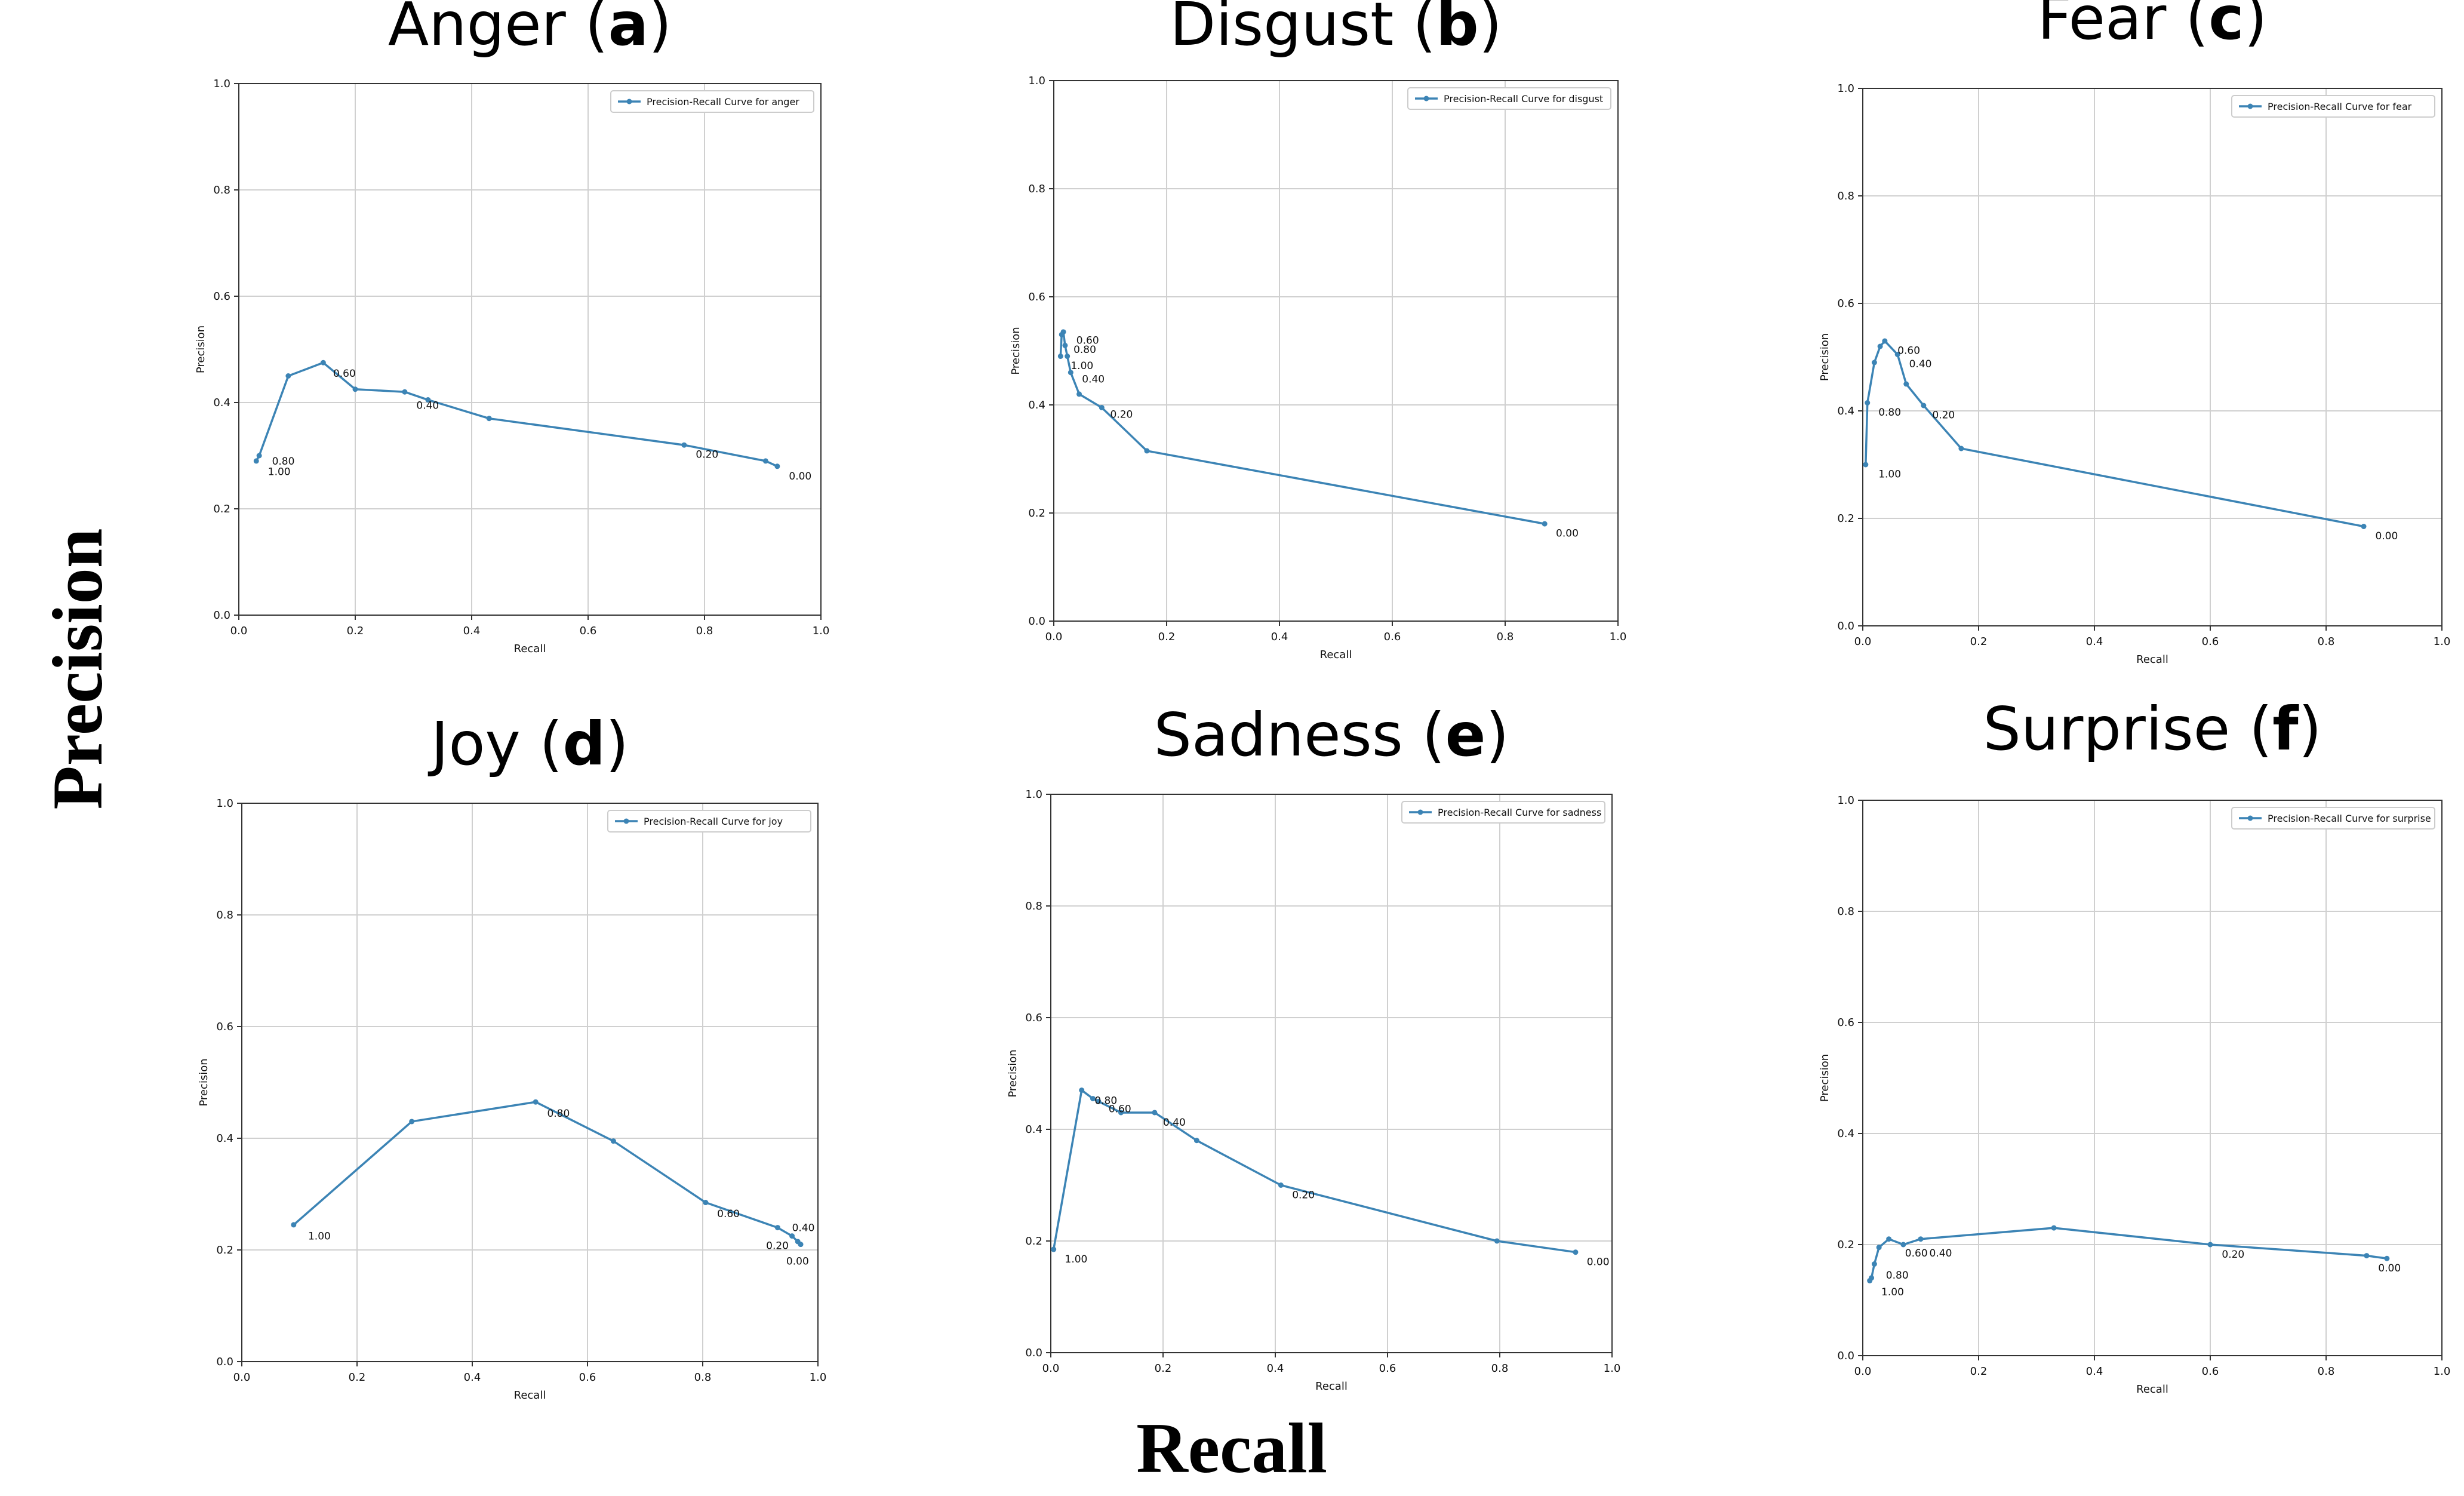 The height and width of the screenshot is (1496, 2464). I want to click on y-tick-label: 0.4, so click(1845, 1134).